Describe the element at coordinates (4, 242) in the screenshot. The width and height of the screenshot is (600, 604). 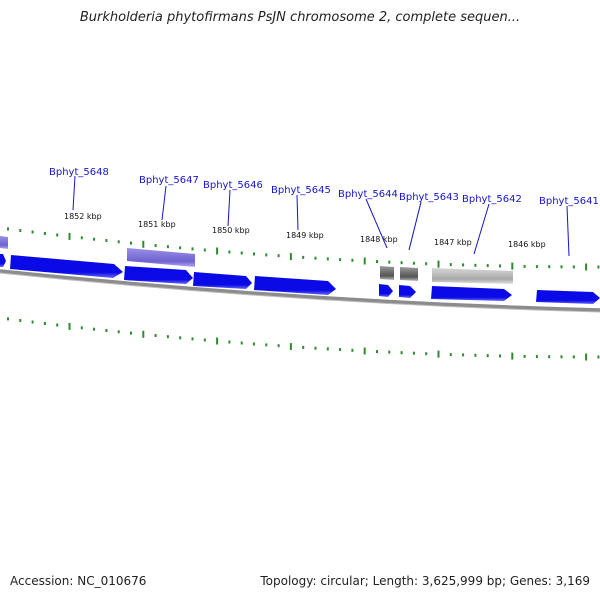
I see `gene-feature-partial-left-upper` at that location.